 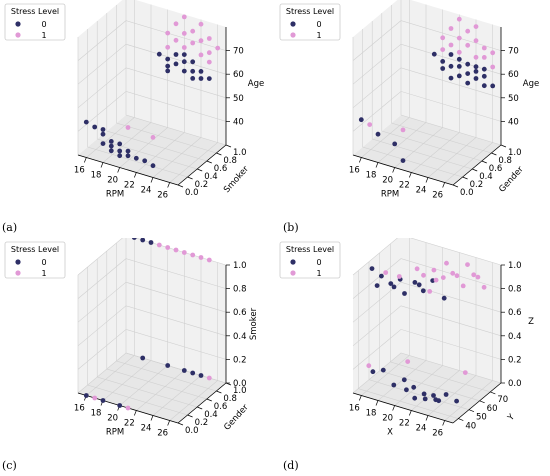 What do you see at coordinates (240, 153) in the screenshot?
I see `y-tick-label: 1.0` at bounding box center [240, 153].